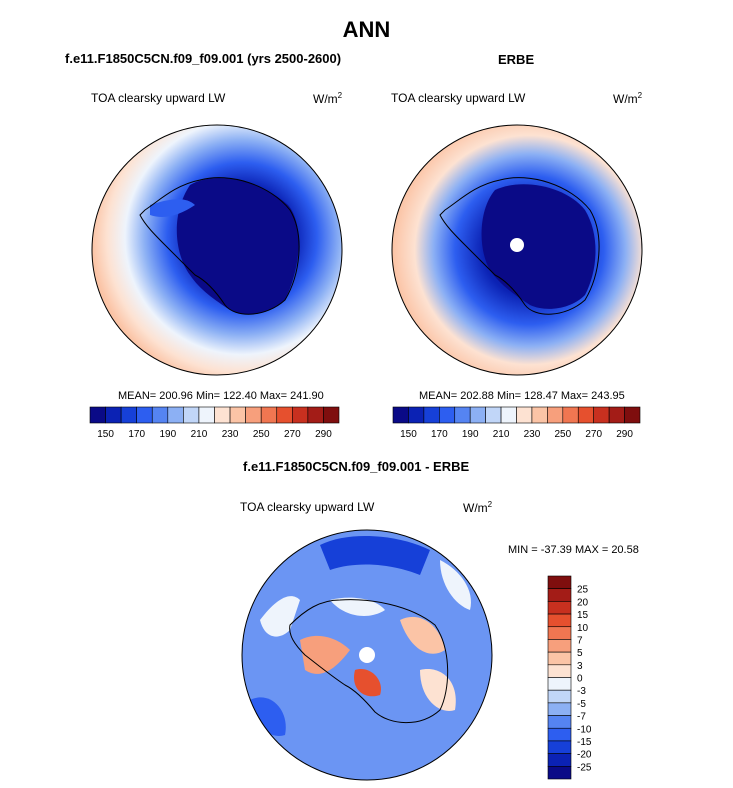 The image size is (733, 788). I want to click on panel1-colorbar-tick-label: 270, so click(292, 434).